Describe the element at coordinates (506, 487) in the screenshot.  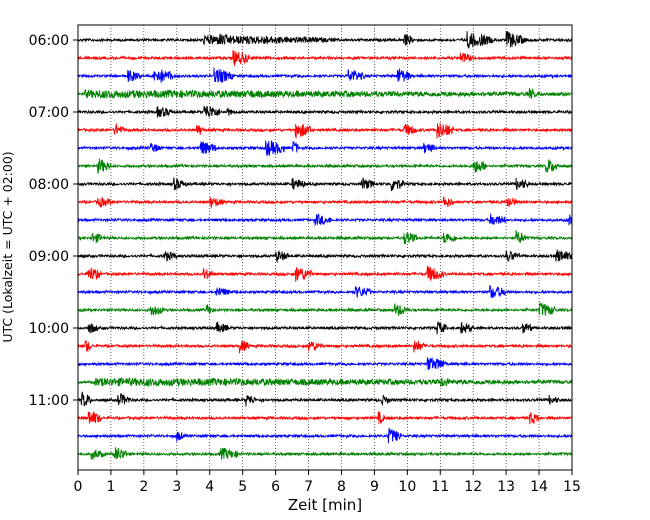
I see `x-tick-label: 13` at that location.